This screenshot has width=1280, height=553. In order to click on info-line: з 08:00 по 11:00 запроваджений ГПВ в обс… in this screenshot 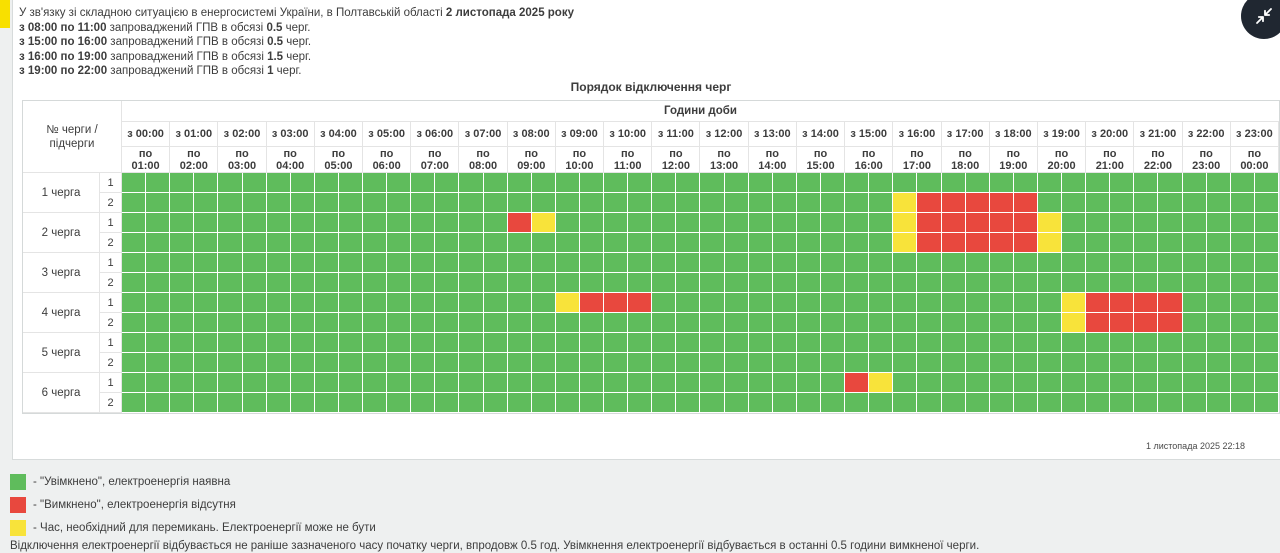, I will do `click(165, 27)`.